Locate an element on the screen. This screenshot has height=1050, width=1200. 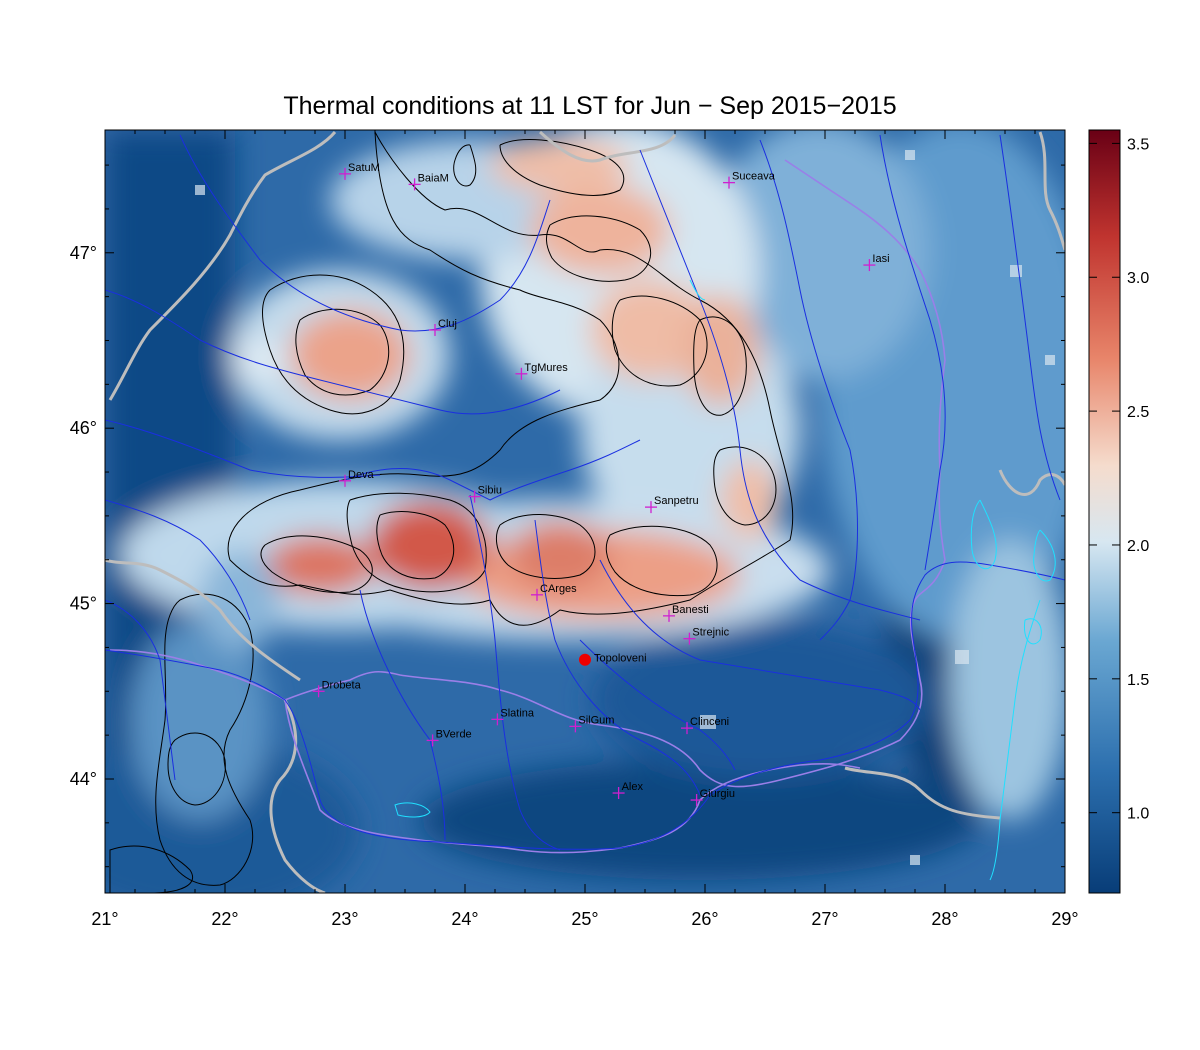
station-alex: Alex is located at coordinates (628, 790).